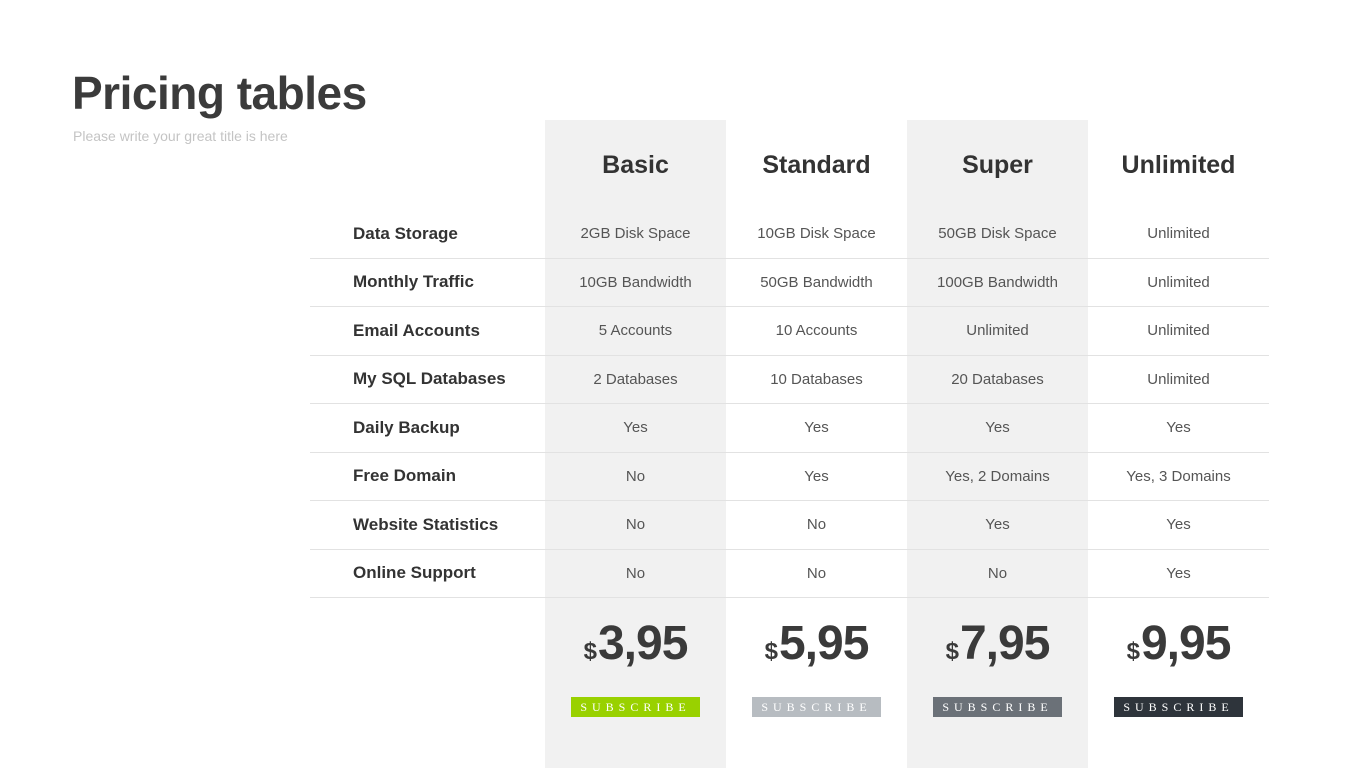 This screenshot has width=1365, height=768. Describe the element at coordinates (997, 164) in the screenshot. I see `plan-name: Super` at that location.